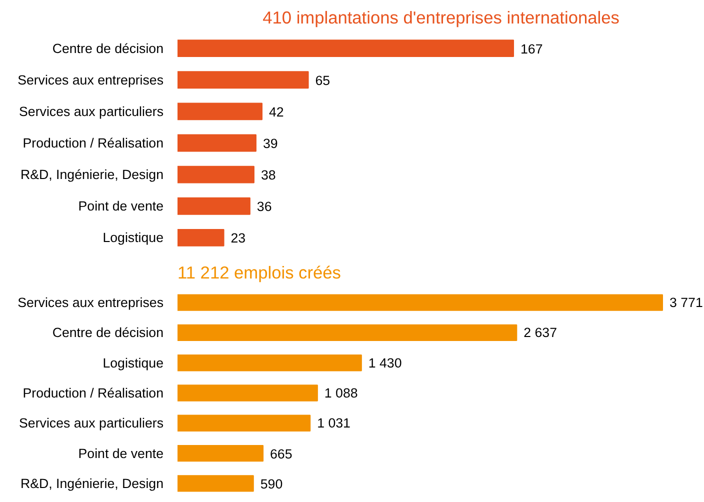 The image size is (704, 502). What do you see at coordinates (531, 48) in the screenshot?
I see `data-label: 167` at bounding box center [531, 48].